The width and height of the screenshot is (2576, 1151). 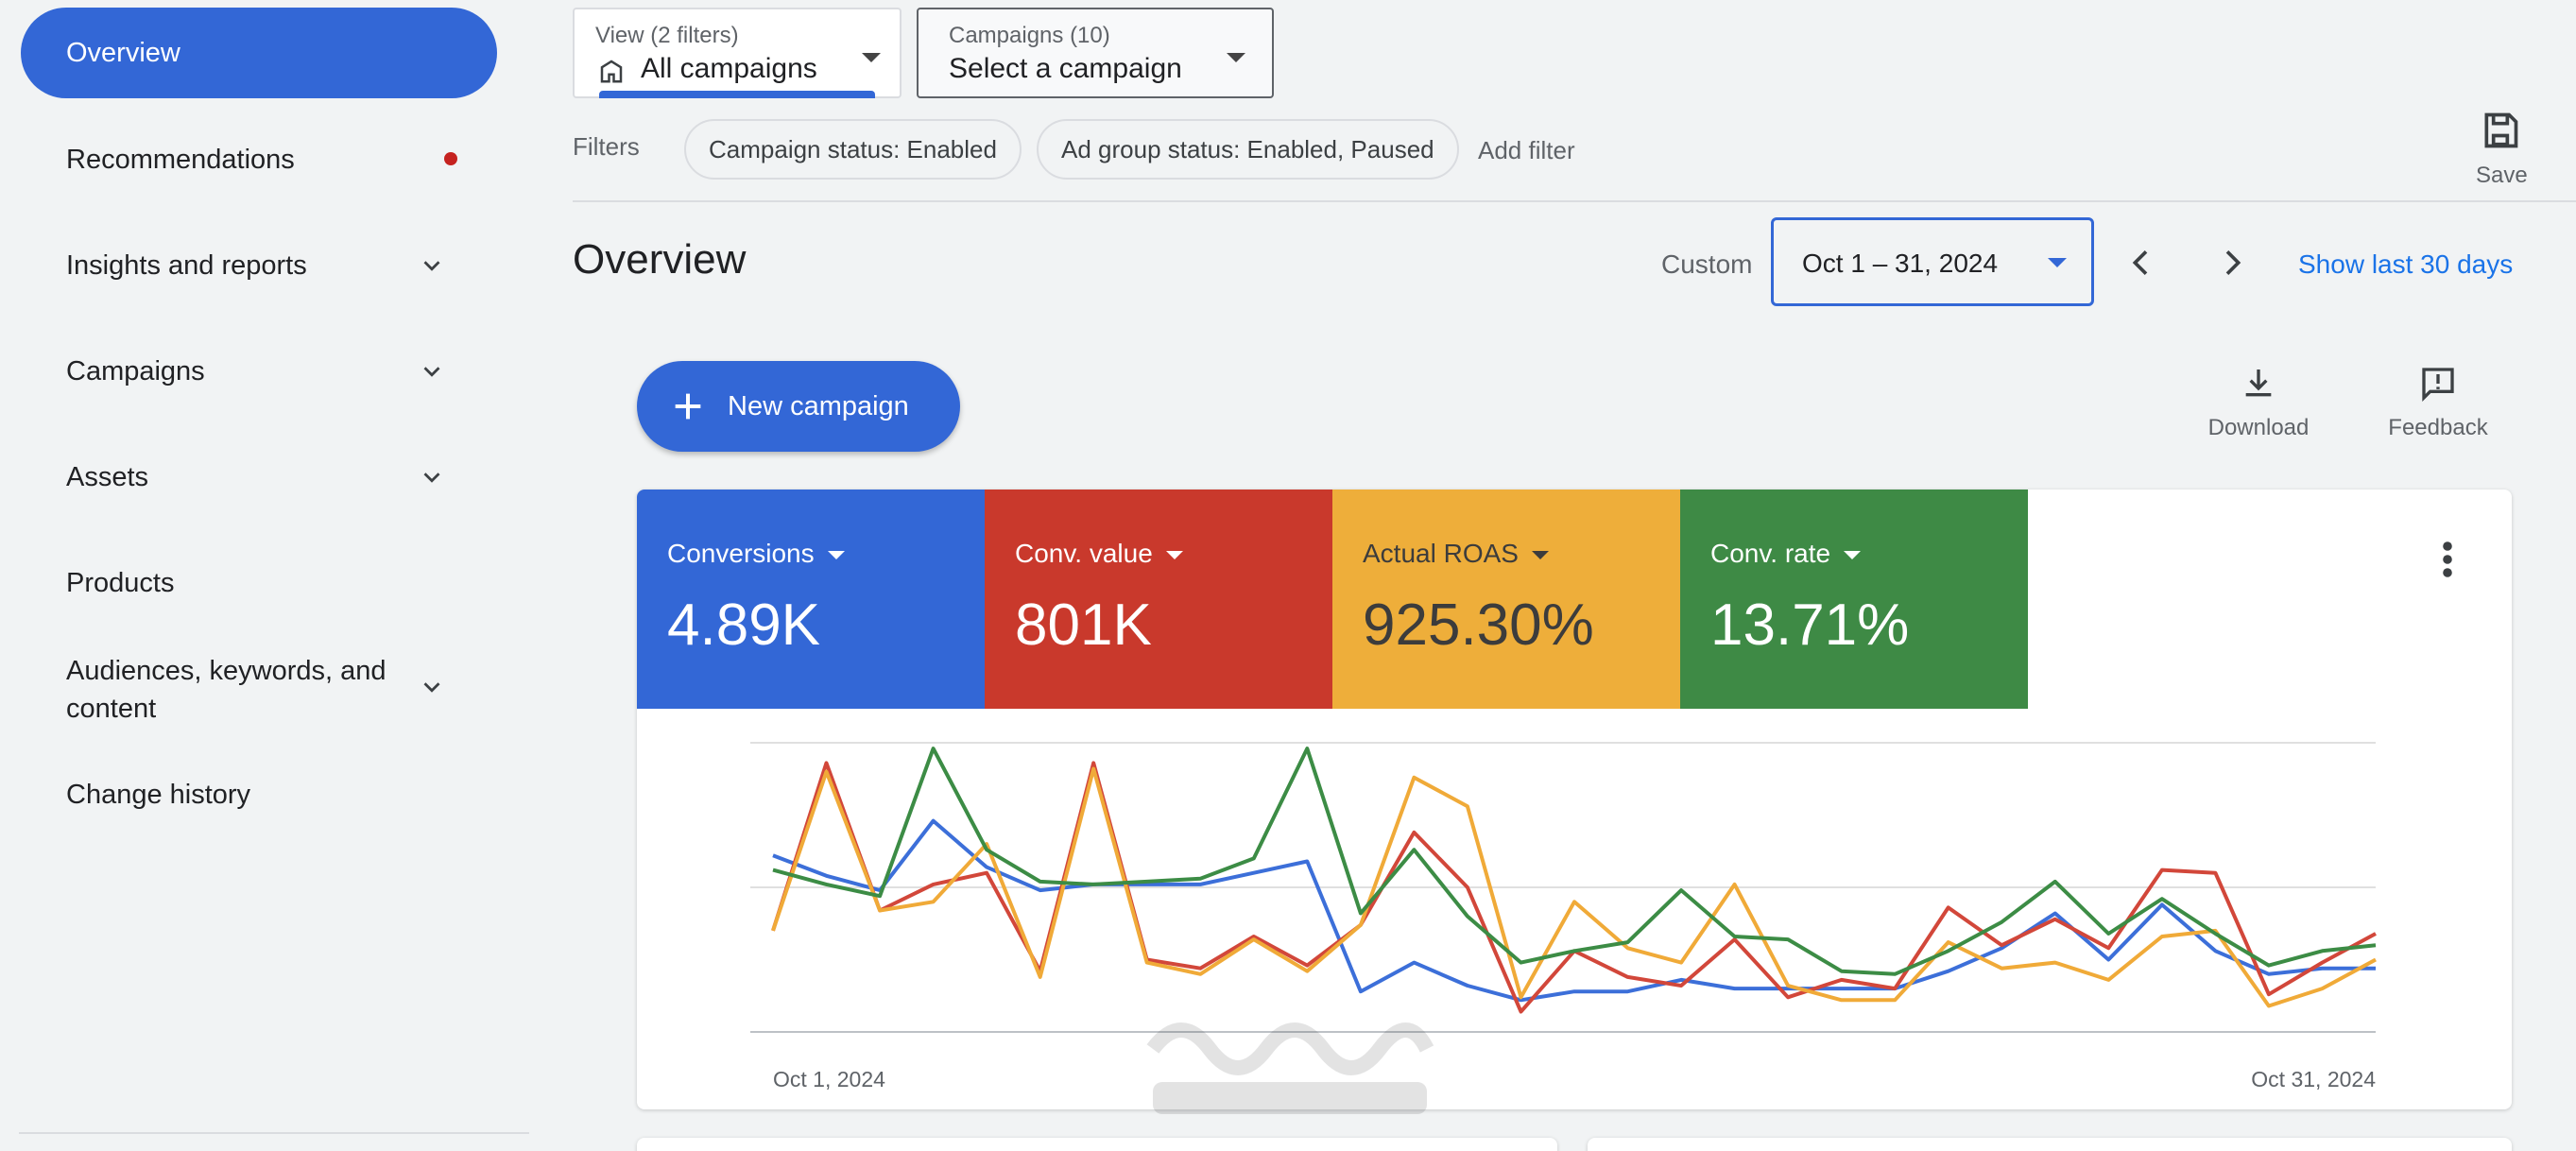 I want to click on building-icon, so click(x=611, y=72).